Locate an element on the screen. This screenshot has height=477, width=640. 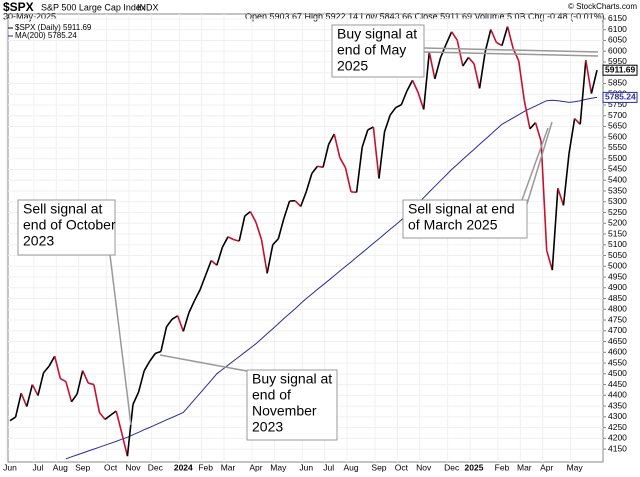
y-tick-label: 5450 is located at coordinates (617, 169).